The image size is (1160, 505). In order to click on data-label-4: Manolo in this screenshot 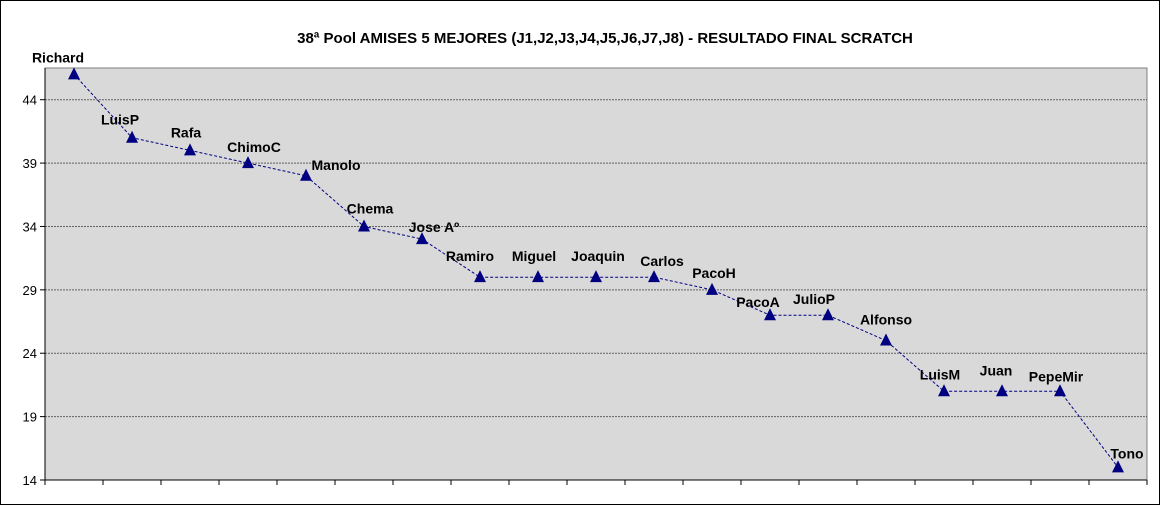, I will do `click(336, 165)`.